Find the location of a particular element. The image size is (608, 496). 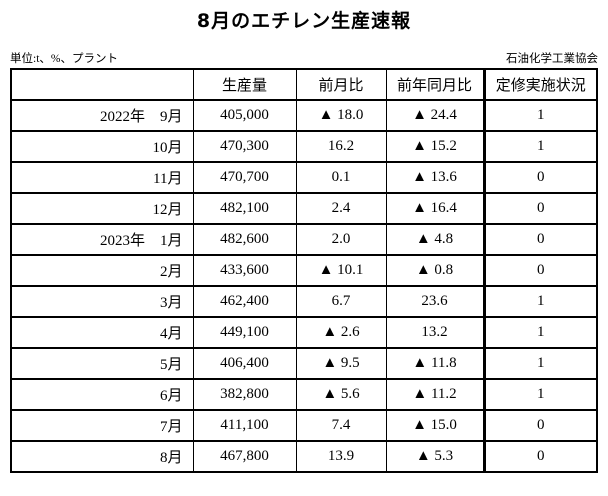

table-row: 6月 382,800 ▲ 5.6 ▲ 11.2 1 is located at coordinates (304, 394).